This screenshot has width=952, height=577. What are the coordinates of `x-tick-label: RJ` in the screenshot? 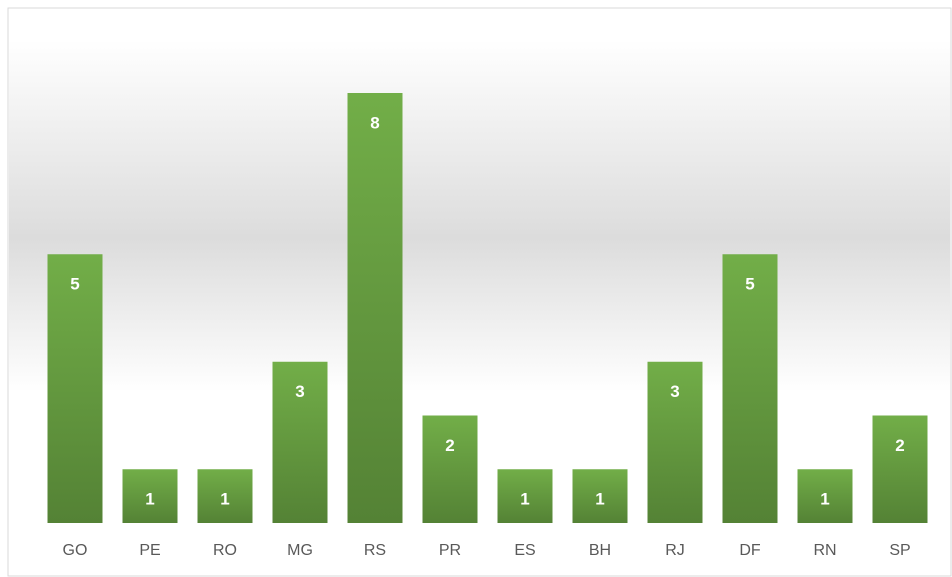 It's located at (675, 550).